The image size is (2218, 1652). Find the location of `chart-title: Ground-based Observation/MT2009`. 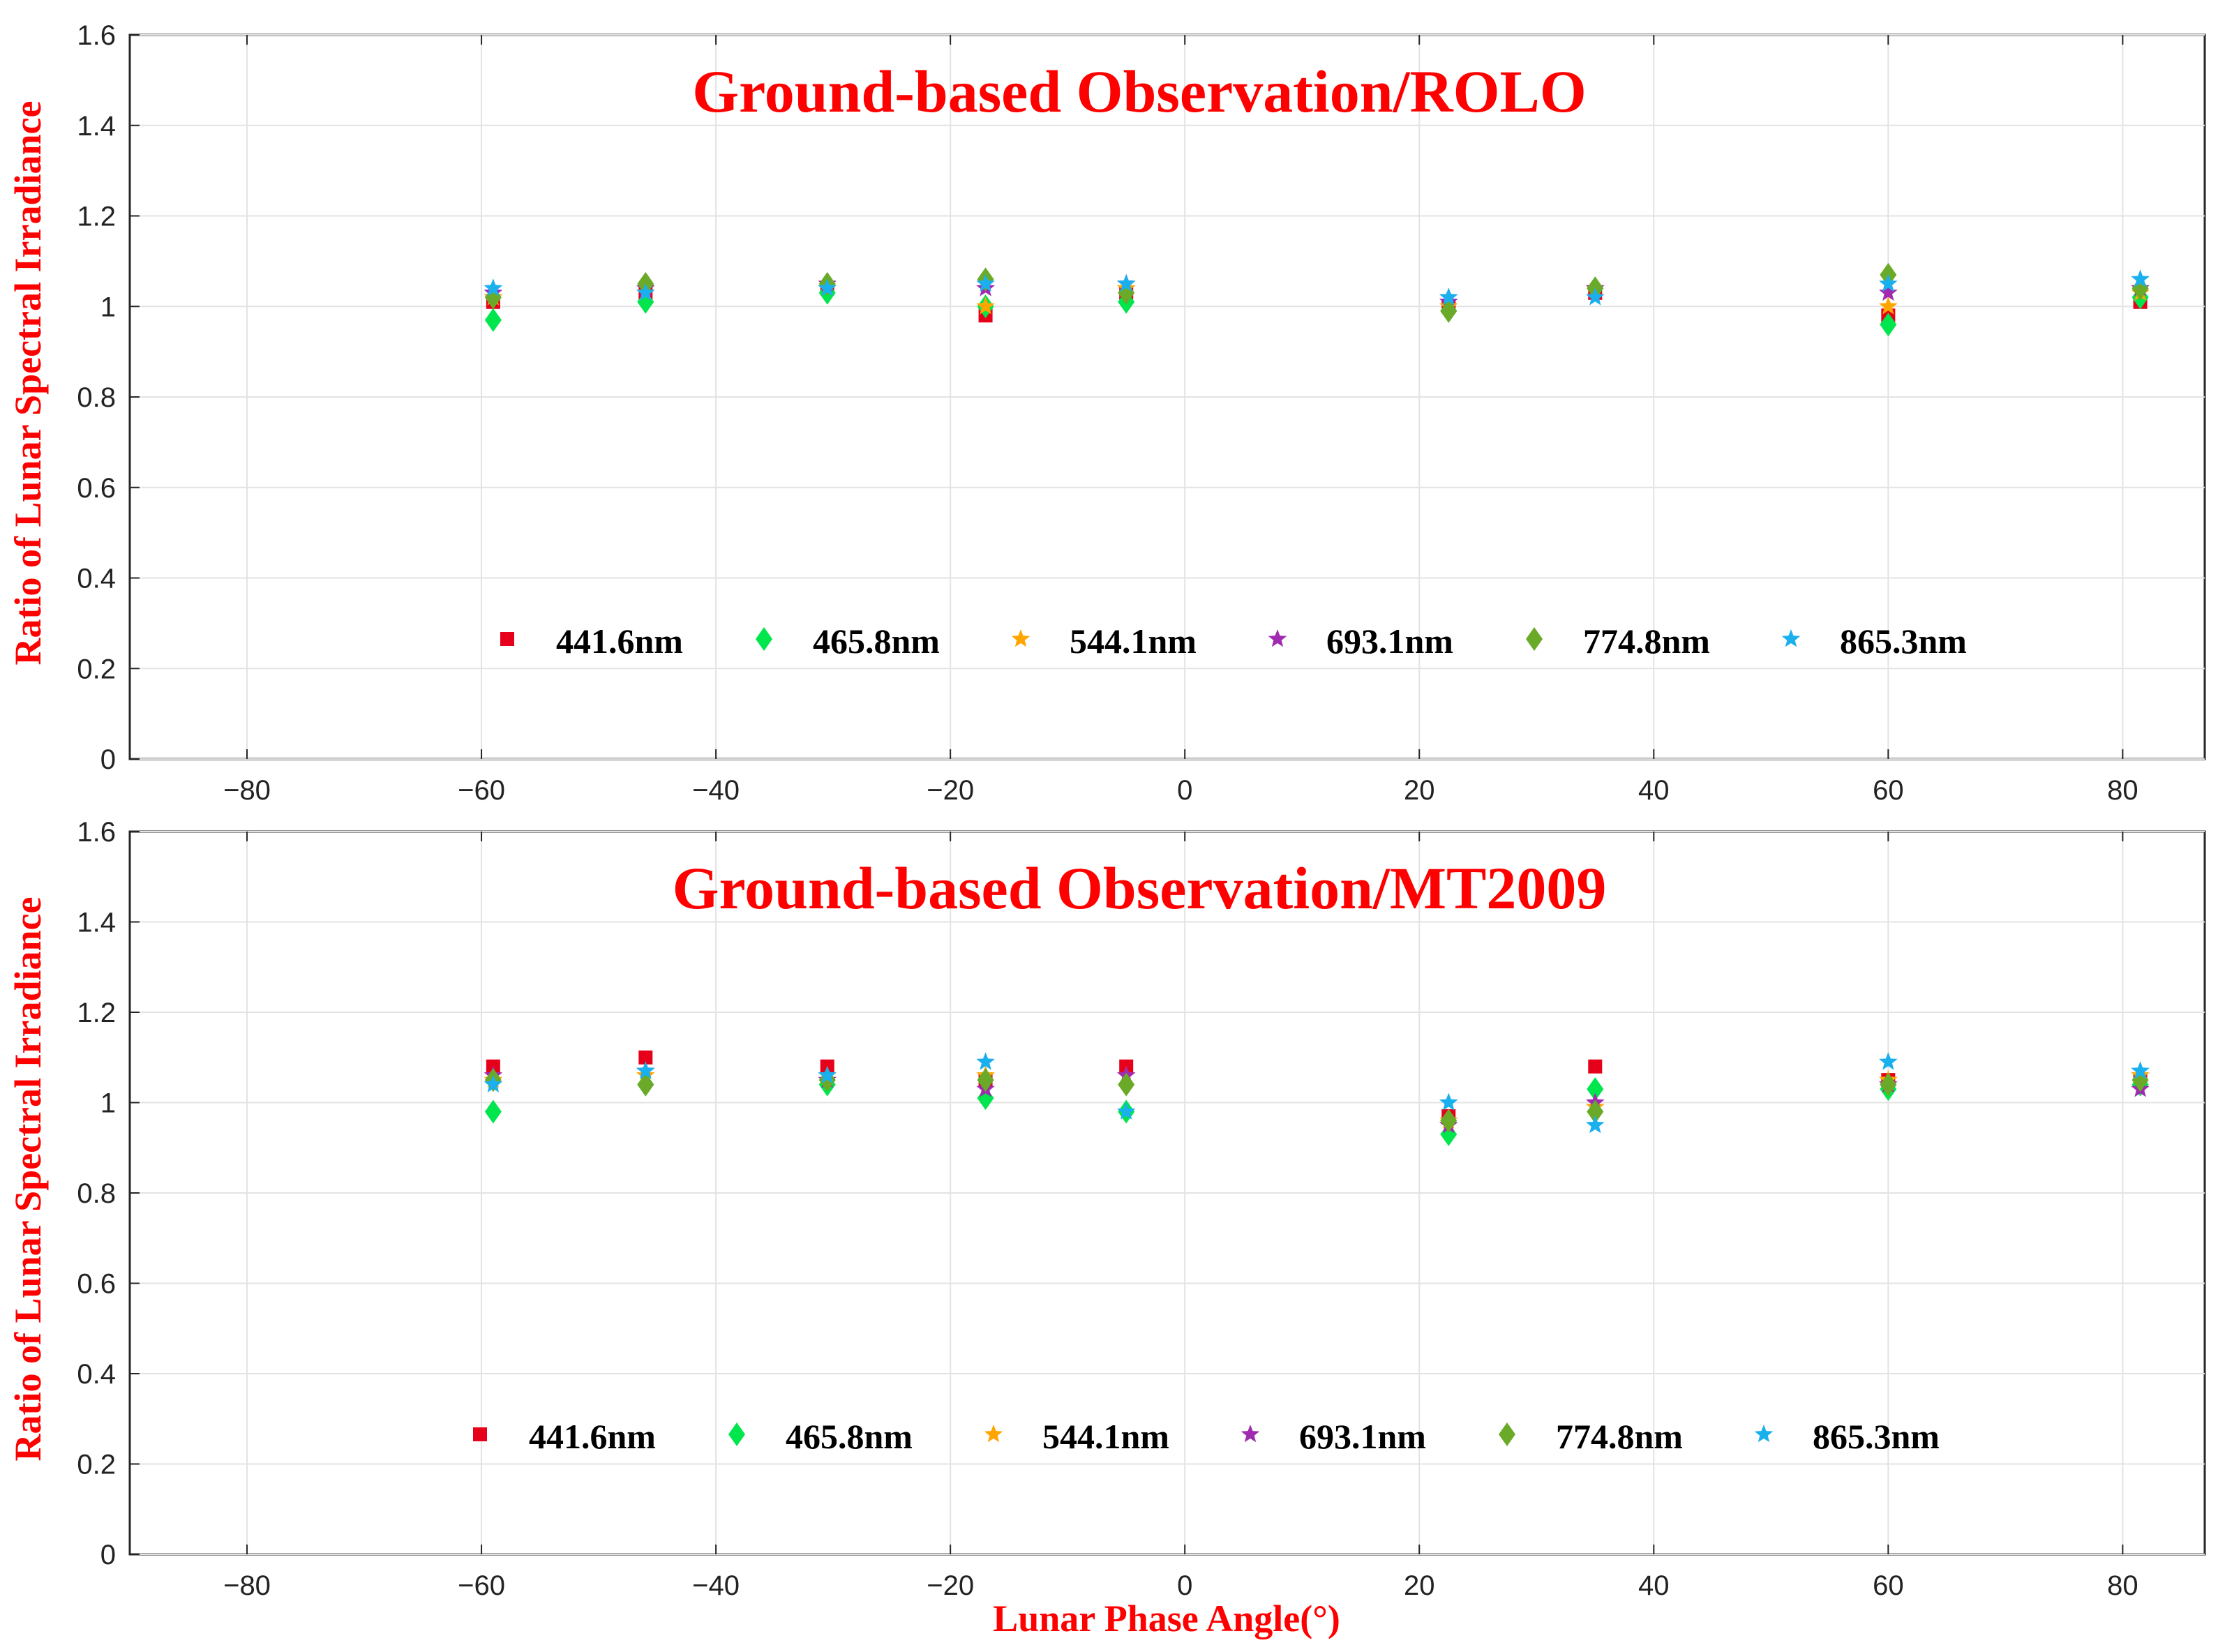

chart-title: Ground-based Observation/MT2009 is located at coordinates (1140, 888).